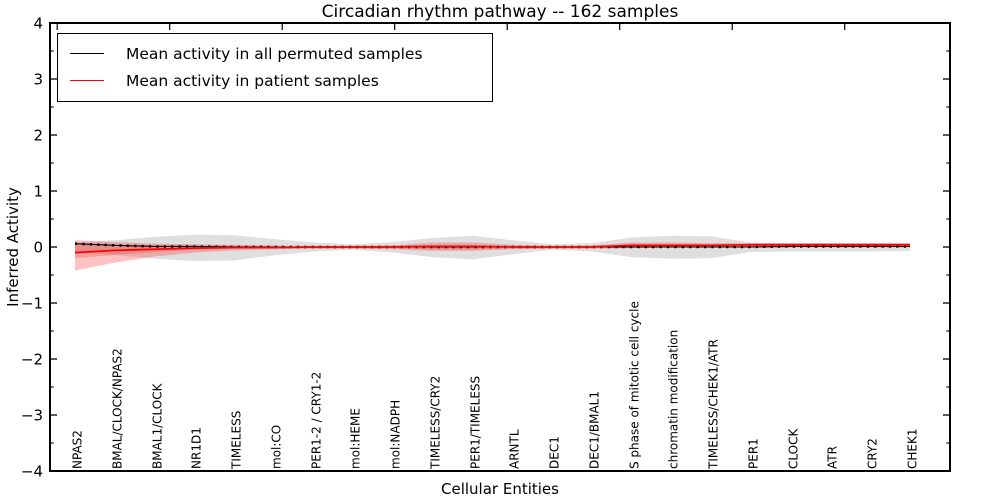  Describe the element at coordinates (475, 422) in the screenshot. I see `x-tick-label: PER1/TIMELESS` at that location.